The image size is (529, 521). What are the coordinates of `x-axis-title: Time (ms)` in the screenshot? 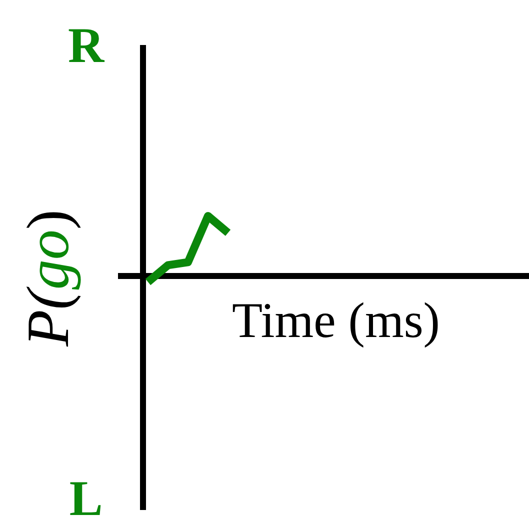 It's located at (336, 320).